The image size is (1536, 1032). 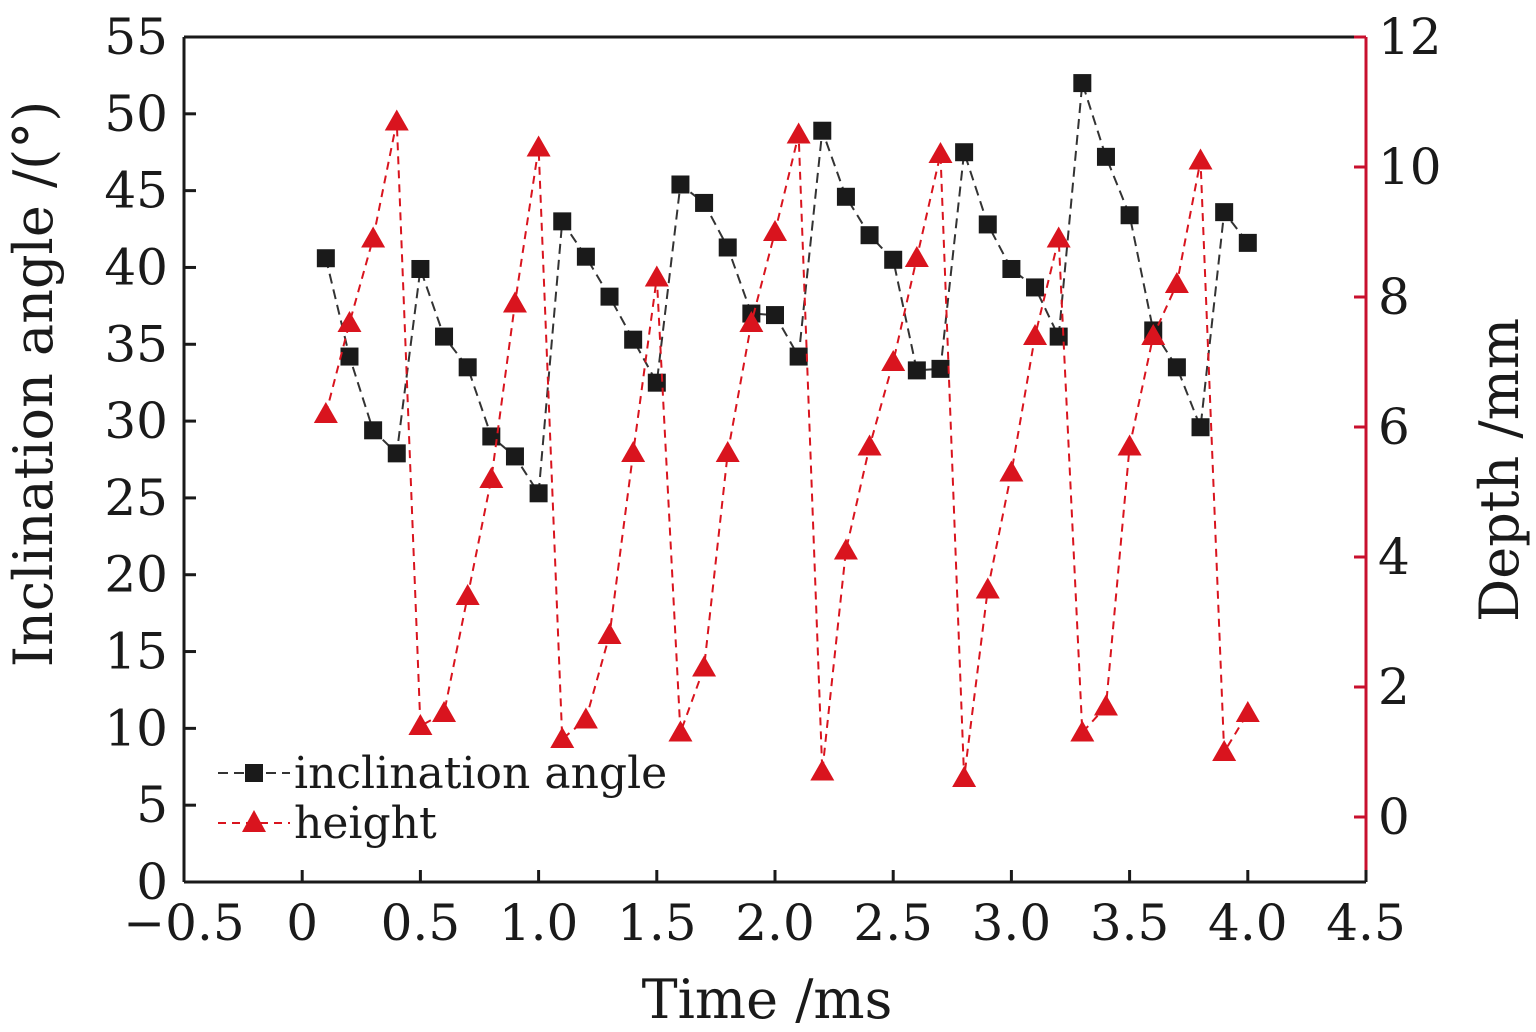 I want to click on y-left-tick-label: 55, so click(x=136, y=37).